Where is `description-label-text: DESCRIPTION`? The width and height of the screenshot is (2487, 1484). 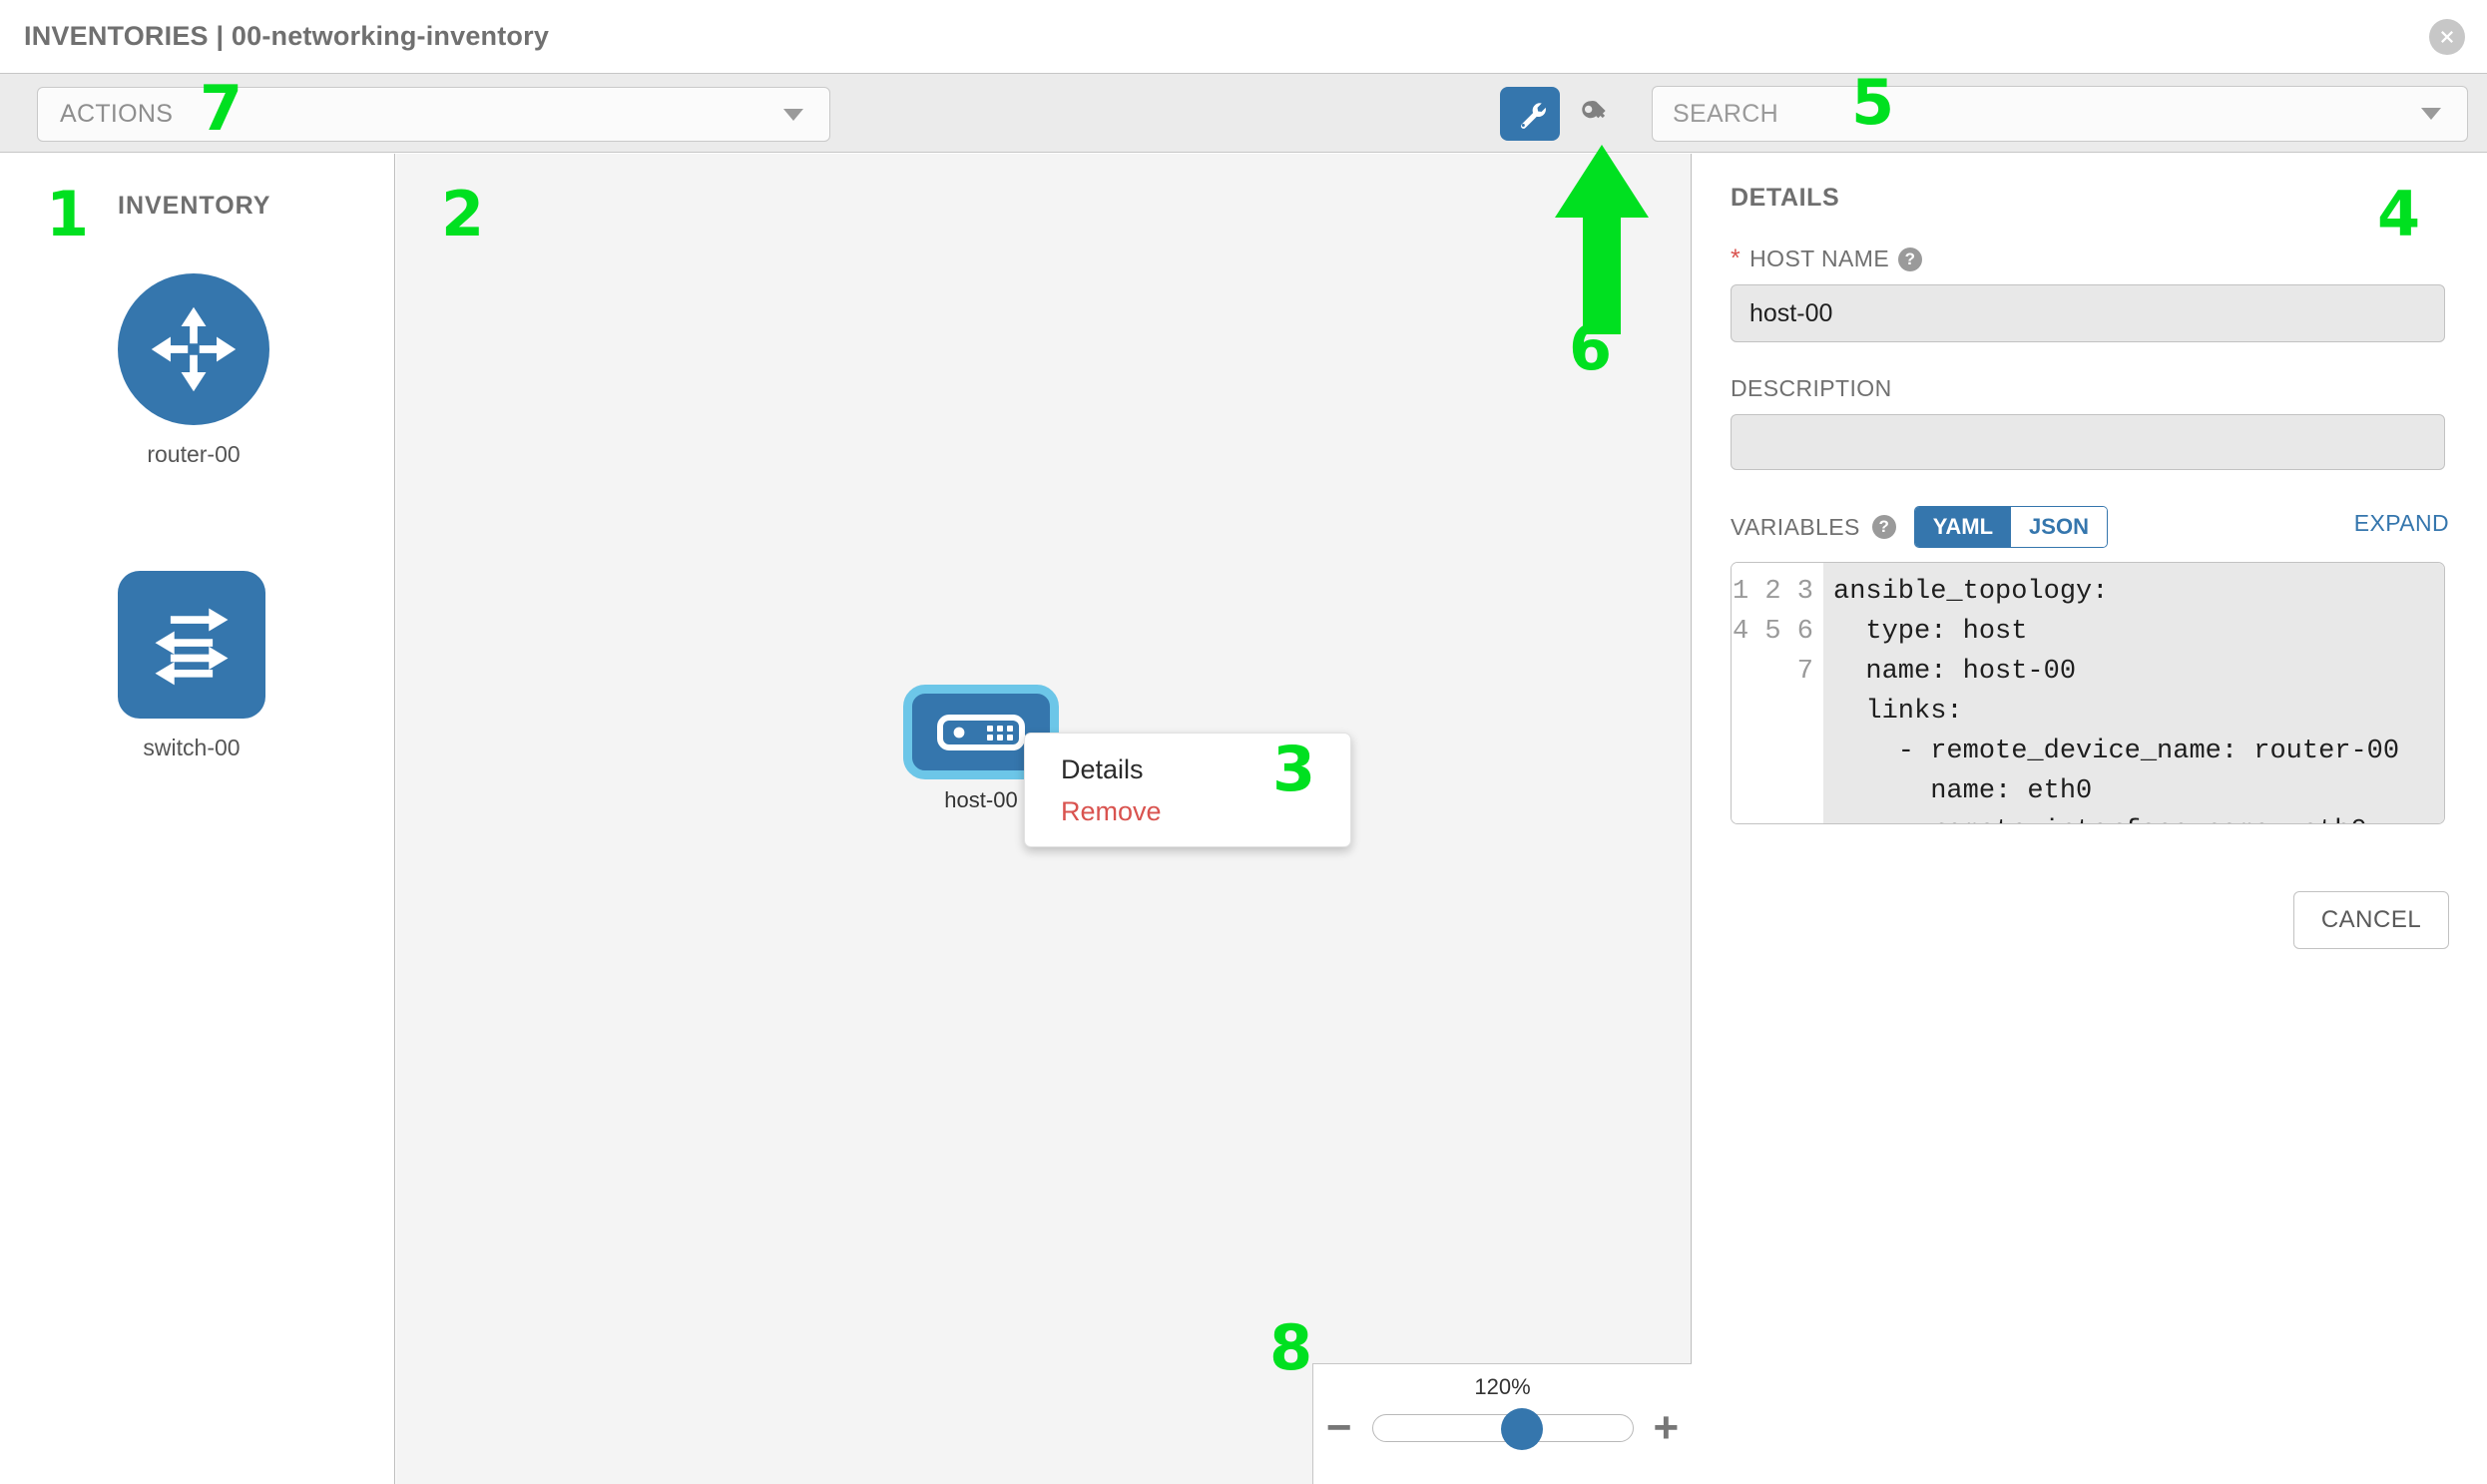 description-label-text: DESCRIPTION is located at coordinates (1811, 388).